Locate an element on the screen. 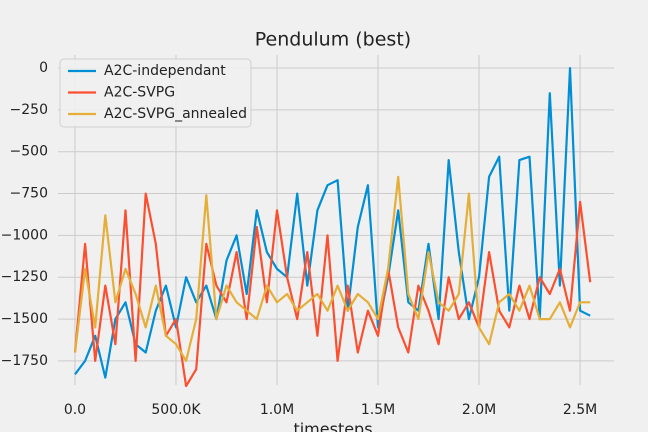 This screenshot has width=648, height=432. x-tick-label: 2.5M is located at coordinates (580, 410).